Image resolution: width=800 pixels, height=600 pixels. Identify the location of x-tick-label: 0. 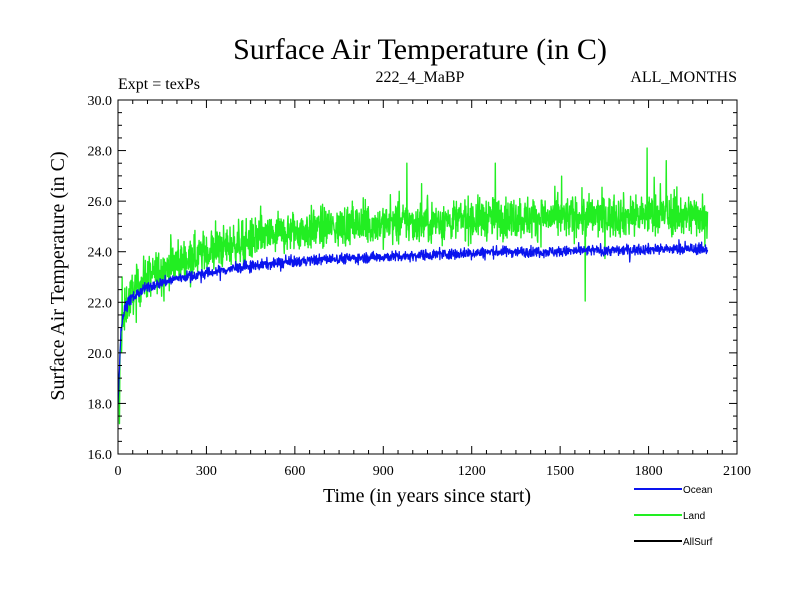
(118, 471).